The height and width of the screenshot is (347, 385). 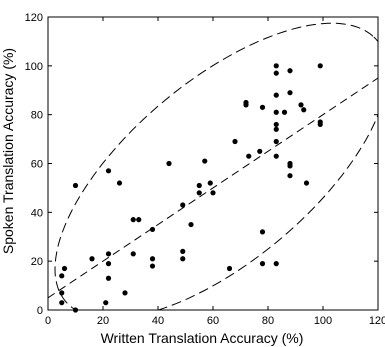 What do you see at coordinates (158, 321) in the screenshot?
I see `x-tick-label: 40` at bounding box center [158, 321].